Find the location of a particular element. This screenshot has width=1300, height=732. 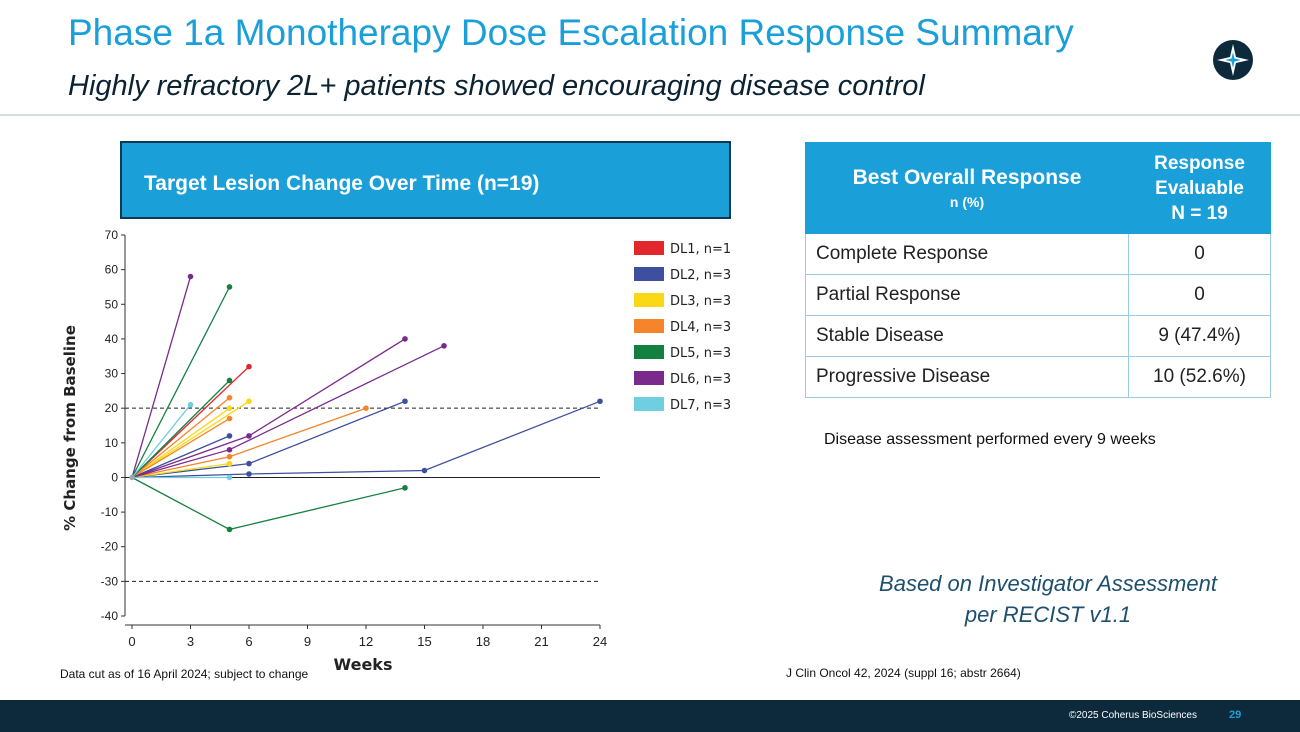

table-row: Partial Response 0 is located at coordinates (1038, 295).